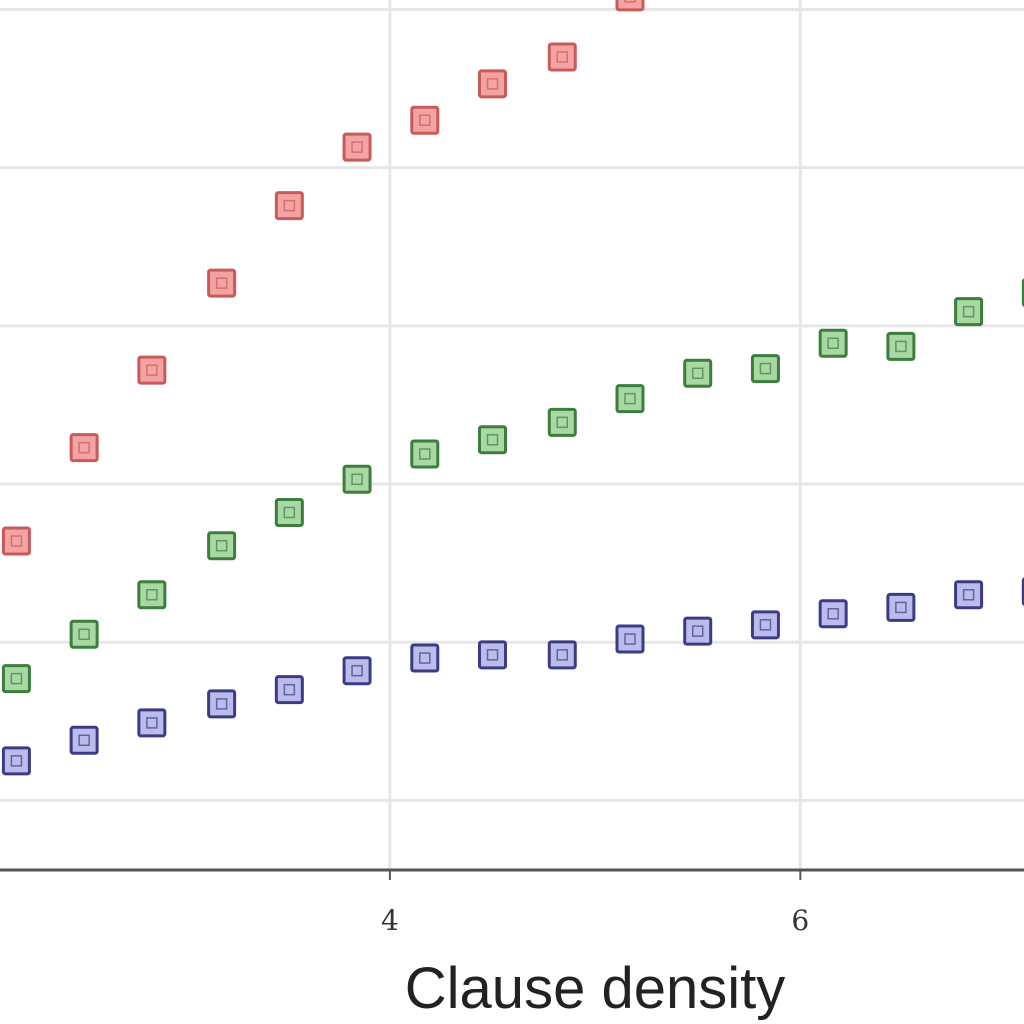 This screenshot has width=1024, height=1024. I want to click on x-axis-label: Clause density, so click(595, 988).